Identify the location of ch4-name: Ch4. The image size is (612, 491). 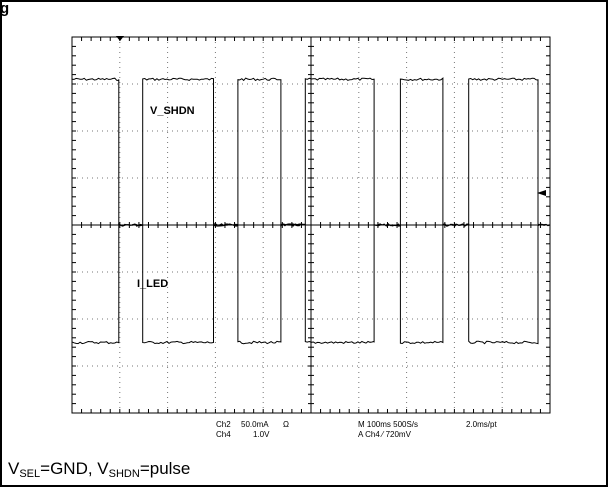
(223, 434).